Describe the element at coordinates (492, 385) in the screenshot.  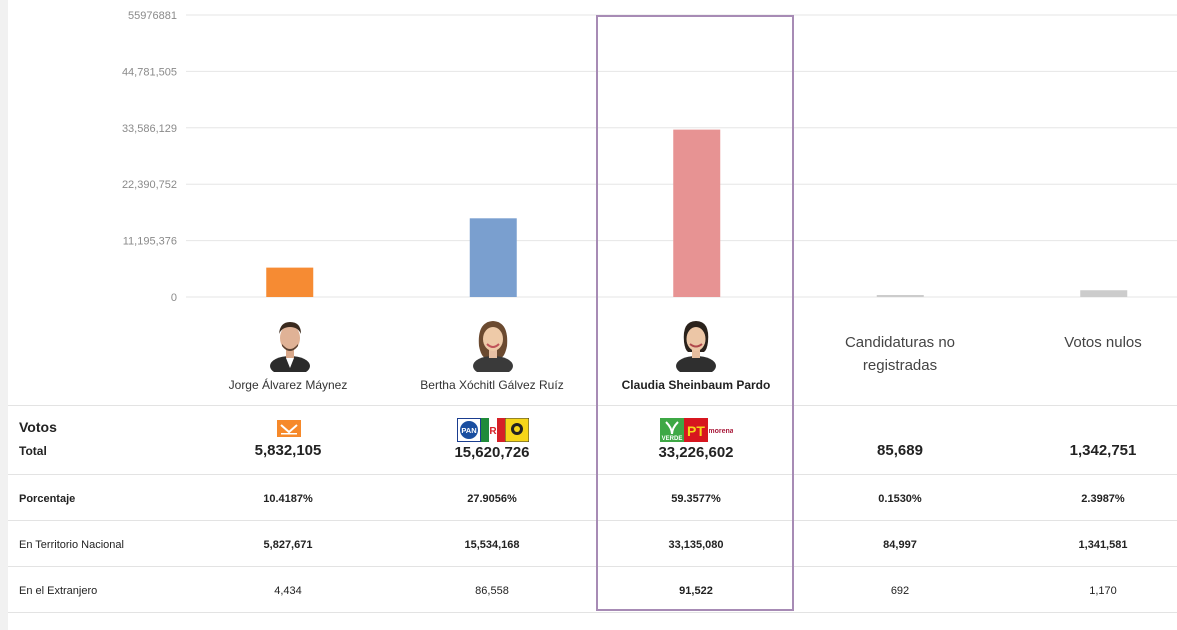
I see `candidate-name-bertha: Bertha Xóchitl Gálvez Ruíz` at that location.